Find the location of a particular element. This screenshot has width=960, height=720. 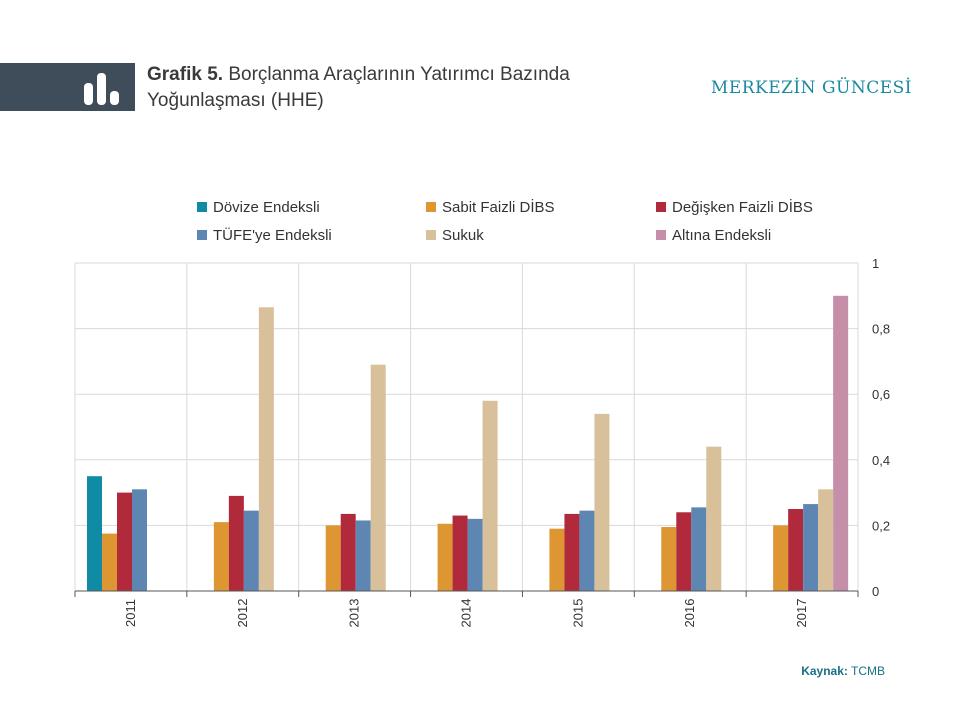

chart-title-lead: Grafik 5. is located at coordinates (185, 74).